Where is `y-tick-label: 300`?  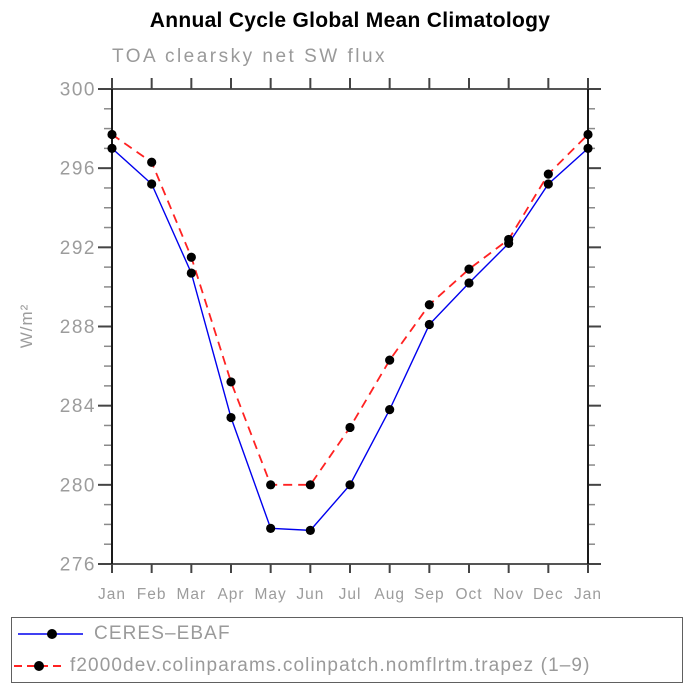
y-tick-label: 300 is located at coordinates (78, 90).